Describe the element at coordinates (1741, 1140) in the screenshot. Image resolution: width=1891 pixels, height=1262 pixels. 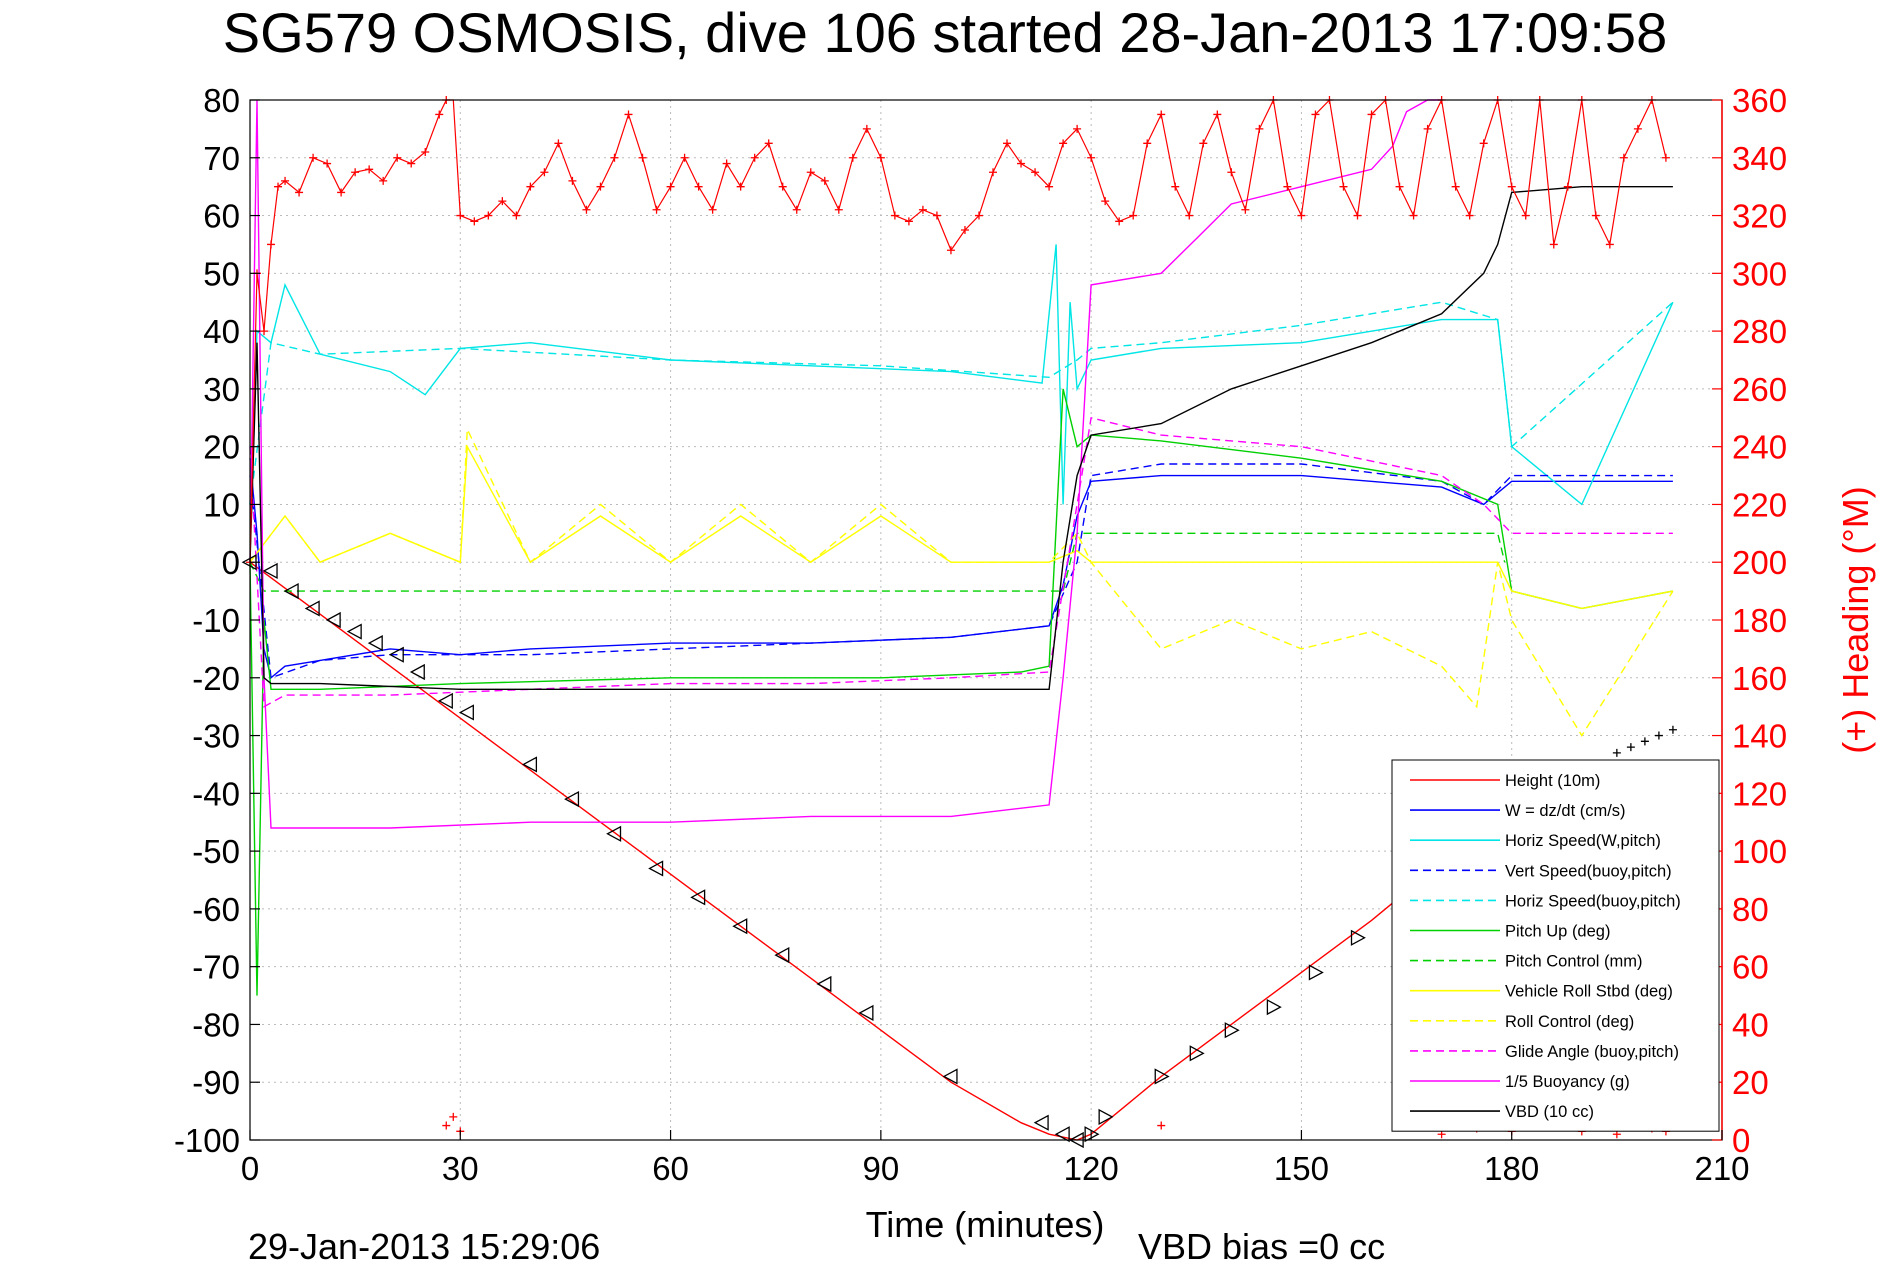
I see `y-right-tick-label: 0` at that location.